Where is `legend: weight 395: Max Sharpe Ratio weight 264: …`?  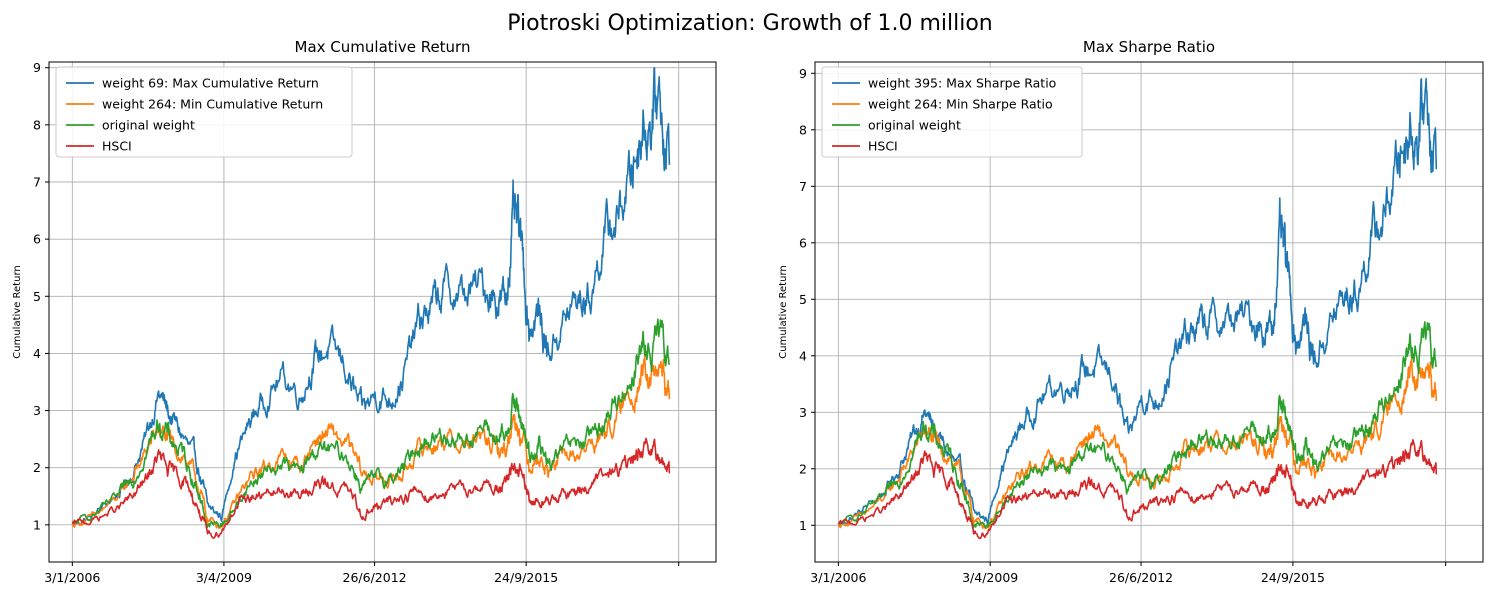
legend: weight 395: Max Sharpe Ratio weight 264: … is located at coordinates (952, 112).